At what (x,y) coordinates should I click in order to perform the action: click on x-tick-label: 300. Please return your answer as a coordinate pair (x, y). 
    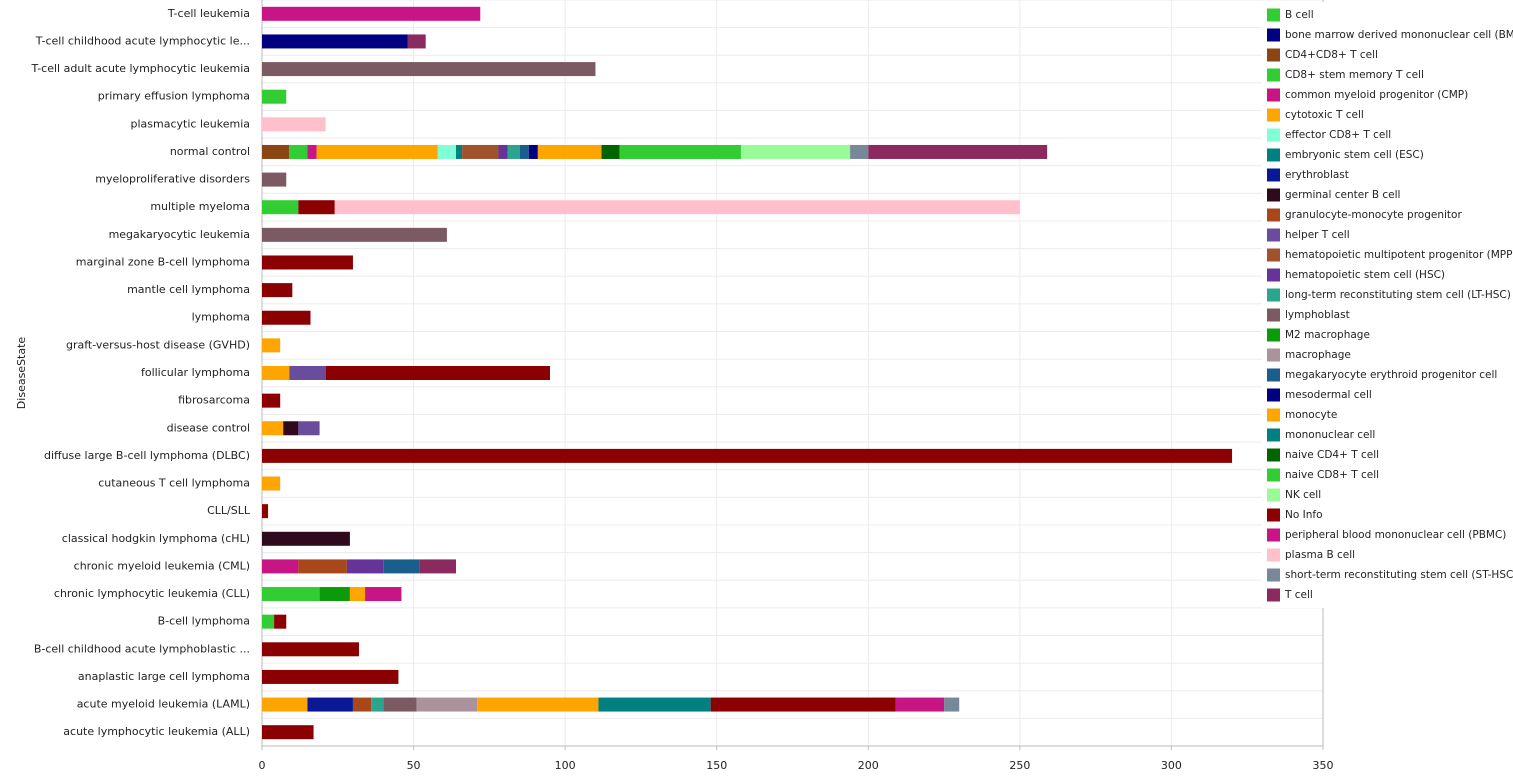
    Looking at the image, I should click on (1171, 765).